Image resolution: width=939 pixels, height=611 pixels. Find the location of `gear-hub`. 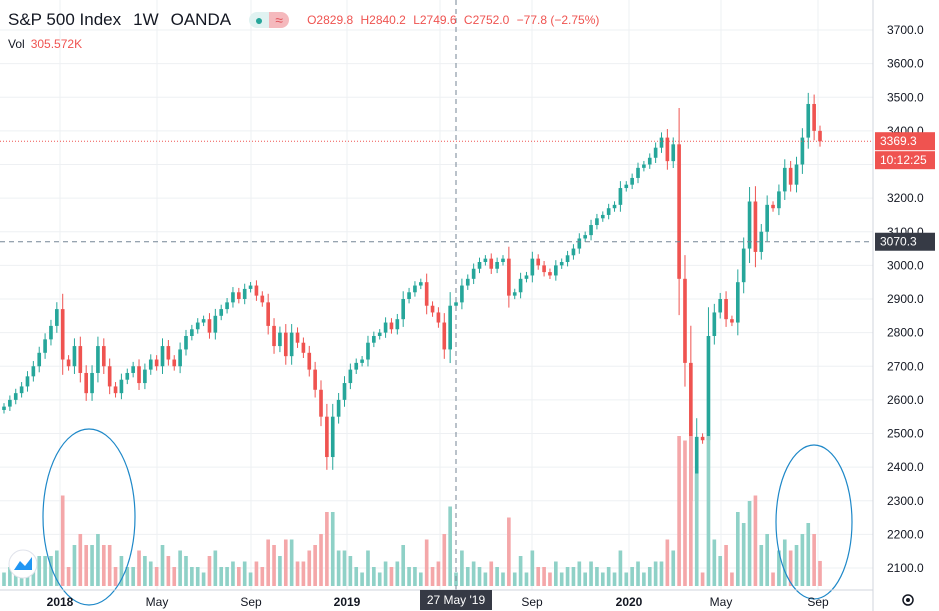

gear-hub is located at coordinates (908, 600).